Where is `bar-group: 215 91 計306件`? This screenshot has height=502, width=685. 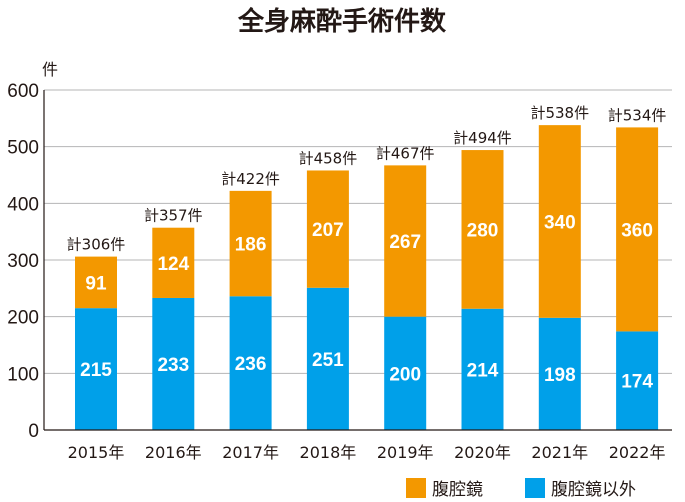
bar-group: 215 91 計306件 is located at coordinates (96, 333).